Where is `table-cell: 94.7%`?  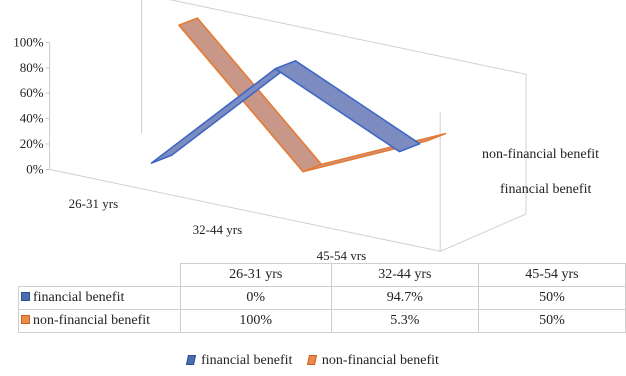 table-cell: 94.7% is located at coordinates (404, 298).